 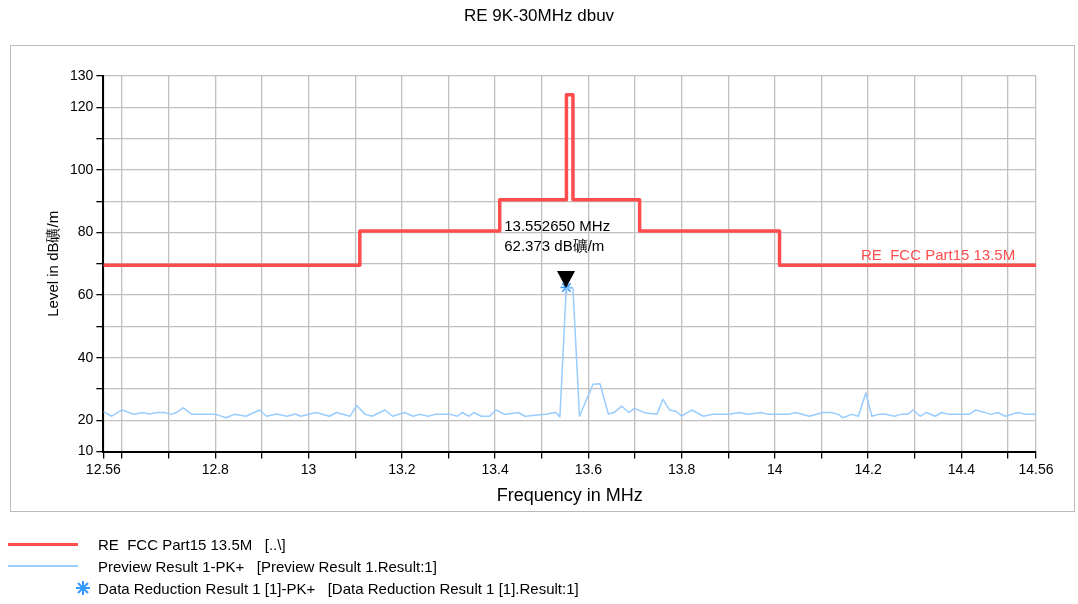 I want to click on x-tick-label: 13.8, so click(x=681, y=468).